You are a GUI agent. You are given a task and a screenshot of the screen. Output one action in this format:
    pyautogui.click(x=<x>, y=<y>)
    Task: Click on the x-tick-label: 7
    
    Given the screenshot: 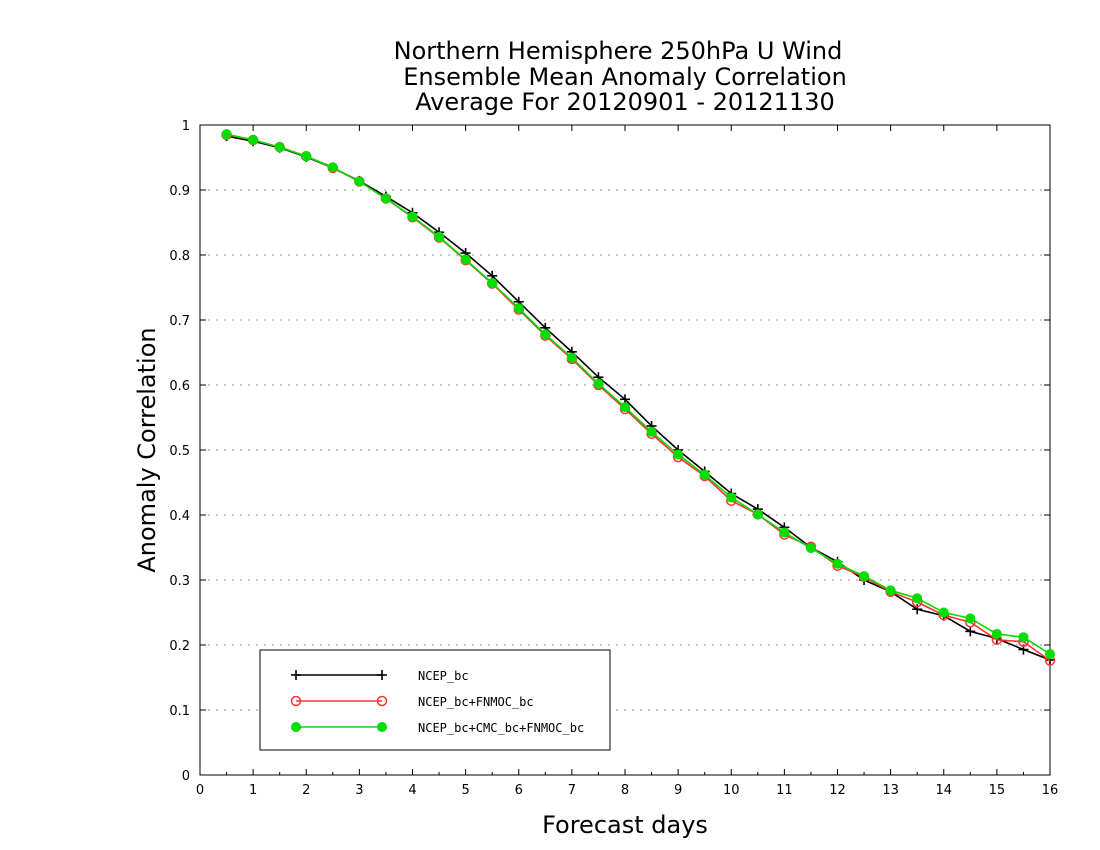 What is the action you would take?
    pyautogui.click(x=572, y=790)
    